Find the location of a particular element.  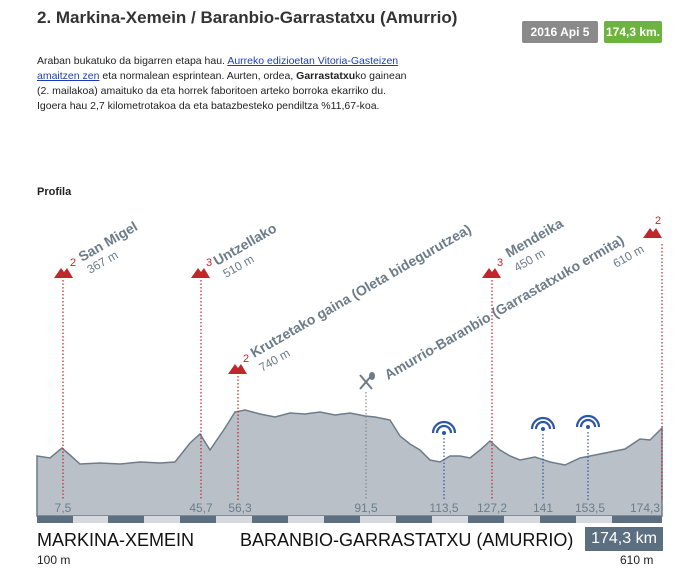

start-altitude: 100 m is located at coordinates (54, 560).